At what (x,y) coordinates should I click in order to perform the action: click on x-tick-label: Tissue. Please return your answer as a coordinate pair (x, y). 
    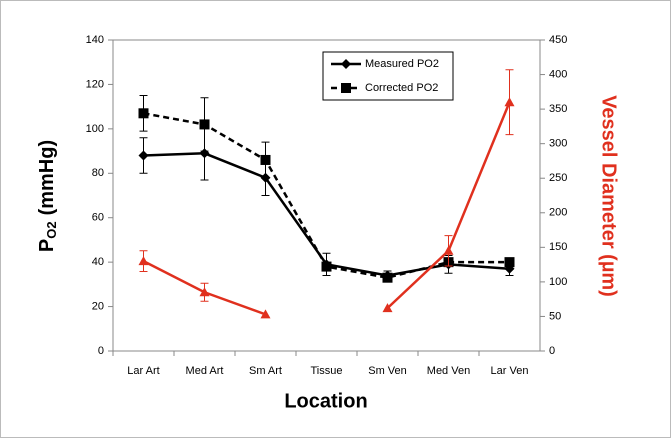
    Looking at the image, I should click on (327, 371).